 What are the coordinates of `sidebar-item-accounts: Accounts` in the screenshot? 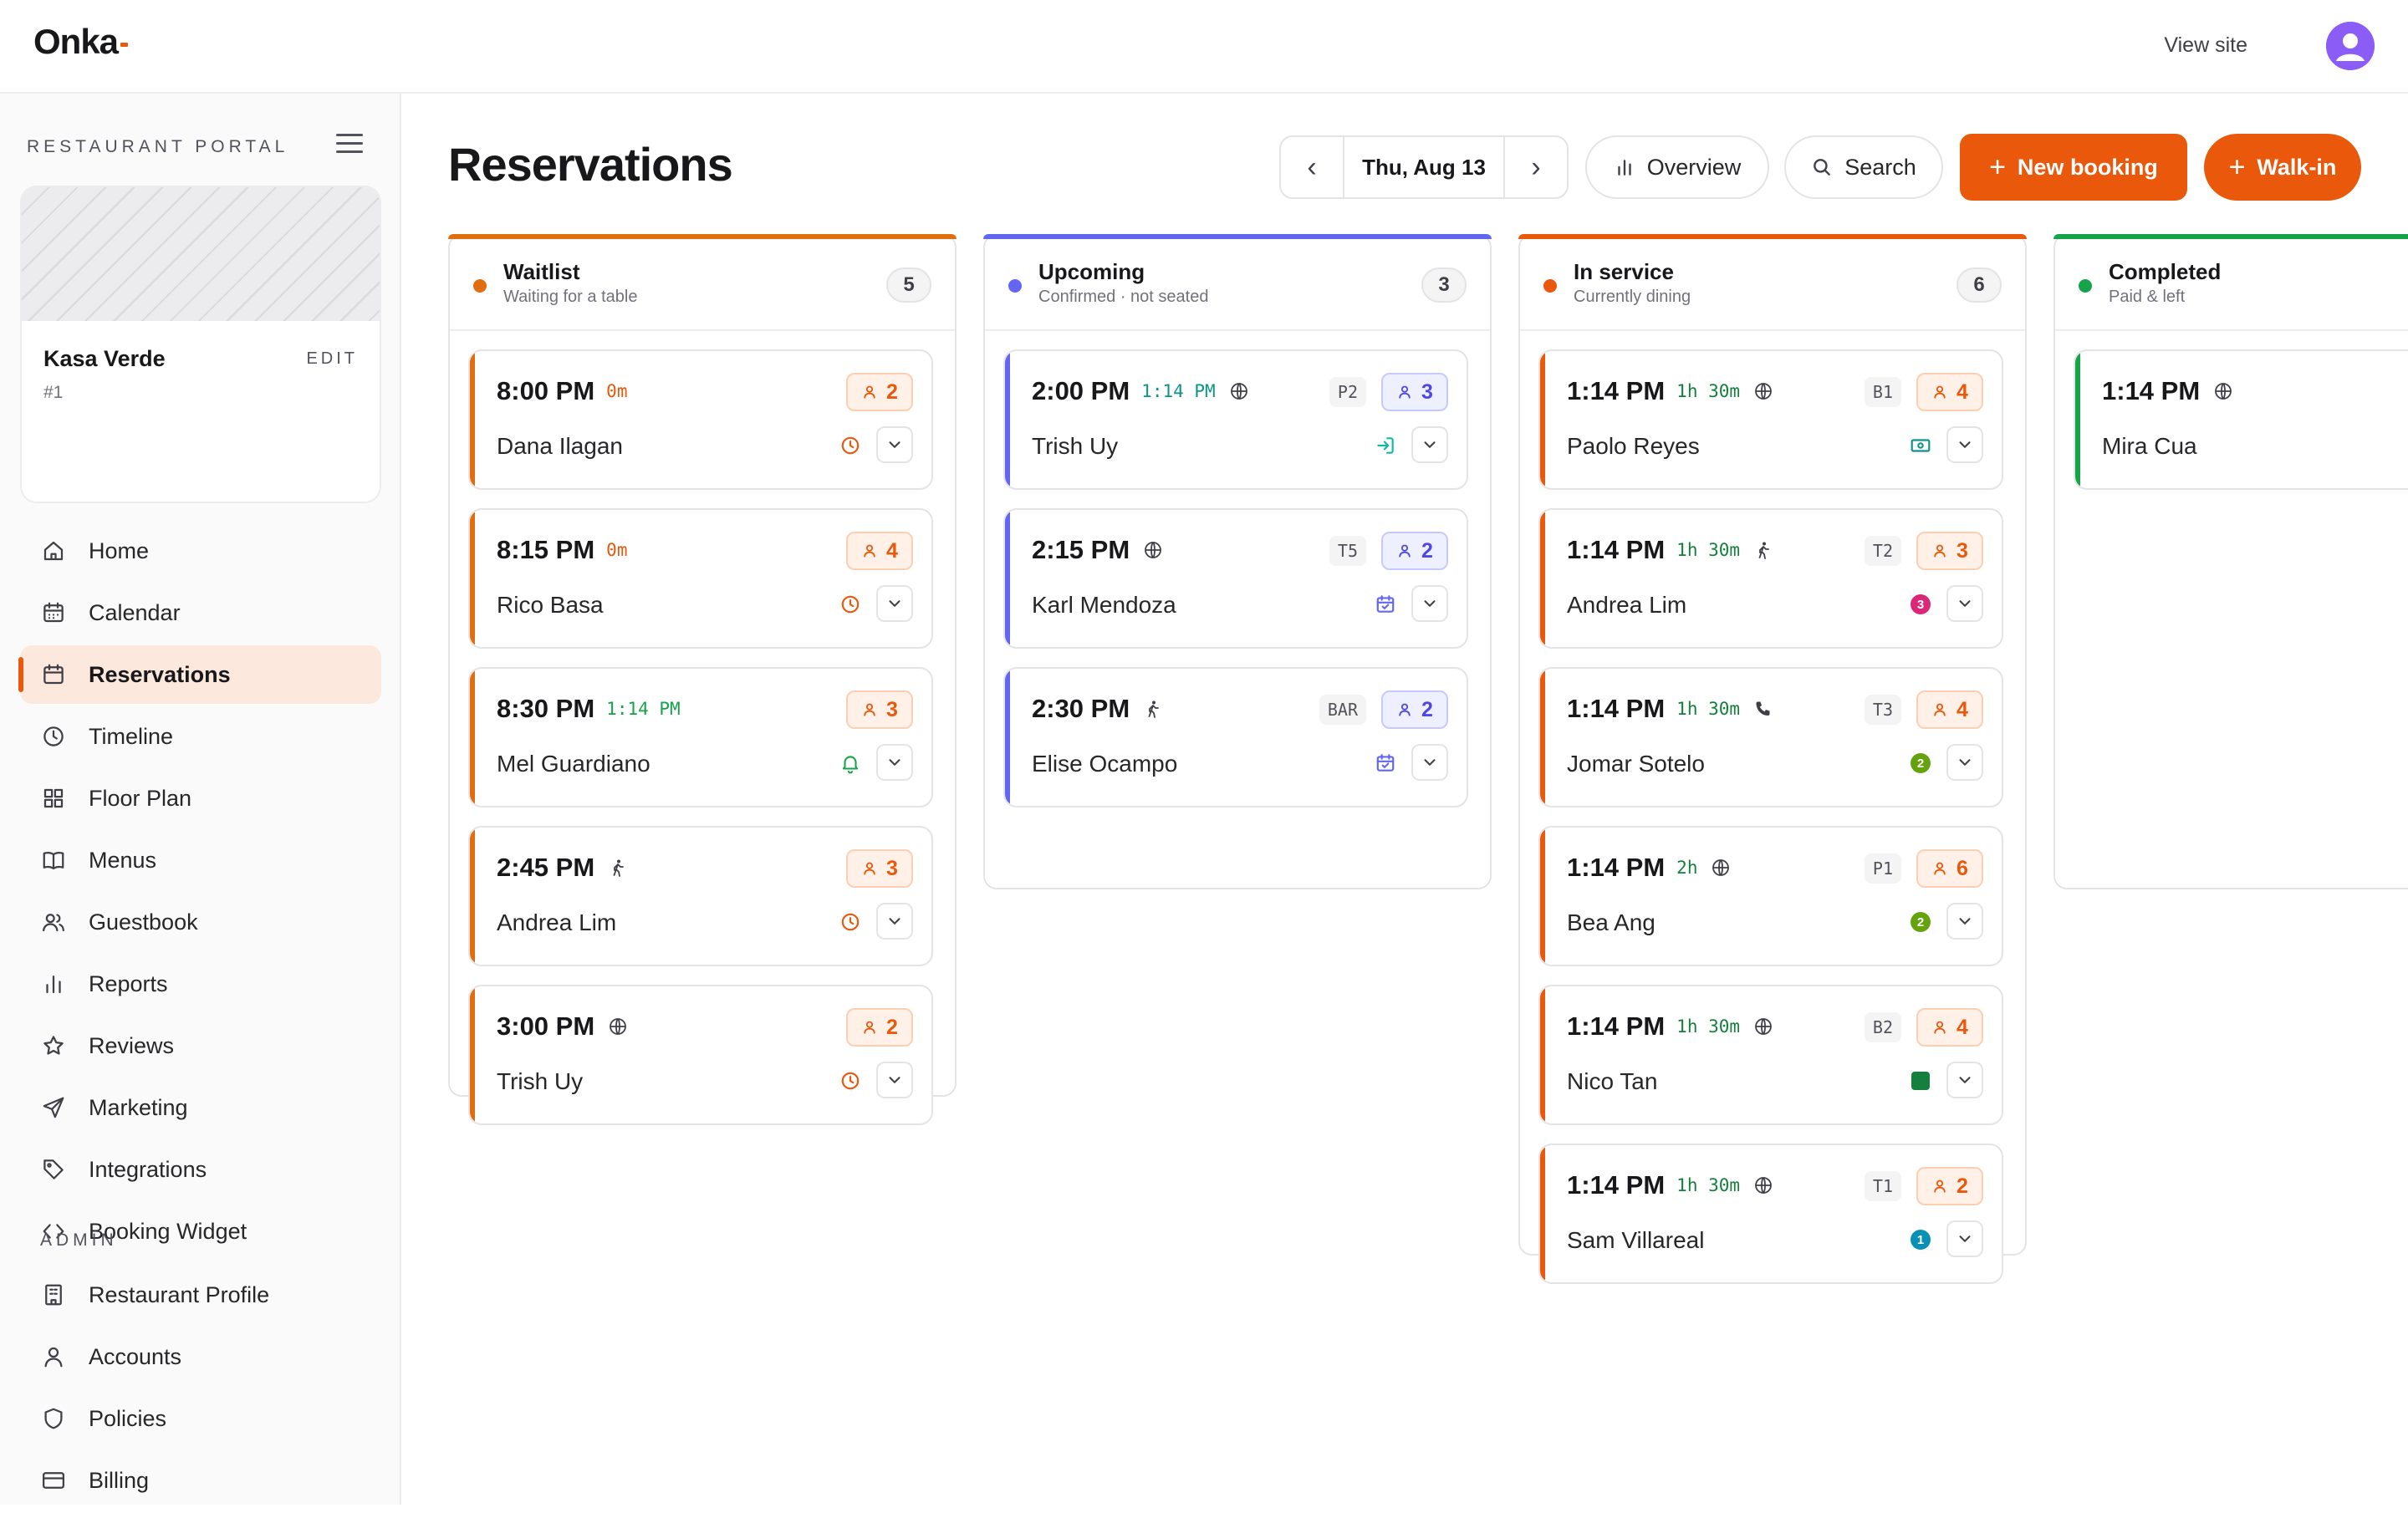 It's located at (201, 1356).